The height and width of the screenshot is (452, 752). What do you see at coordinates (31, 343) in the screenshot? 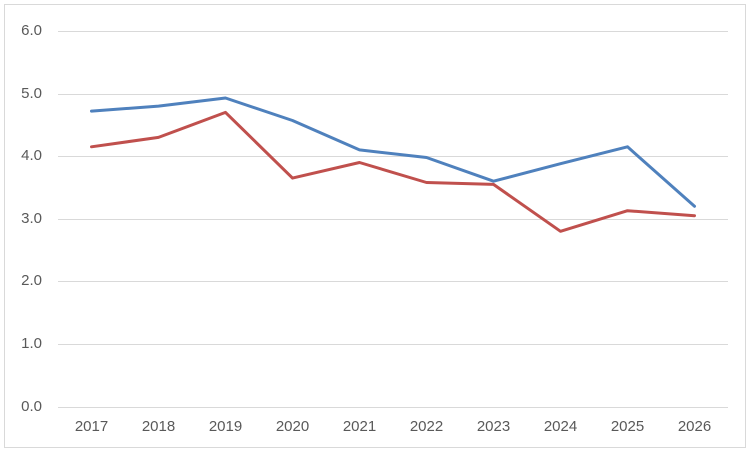
I see `y-axis-tick-label: 1.0` at bounding box center [31, 343].